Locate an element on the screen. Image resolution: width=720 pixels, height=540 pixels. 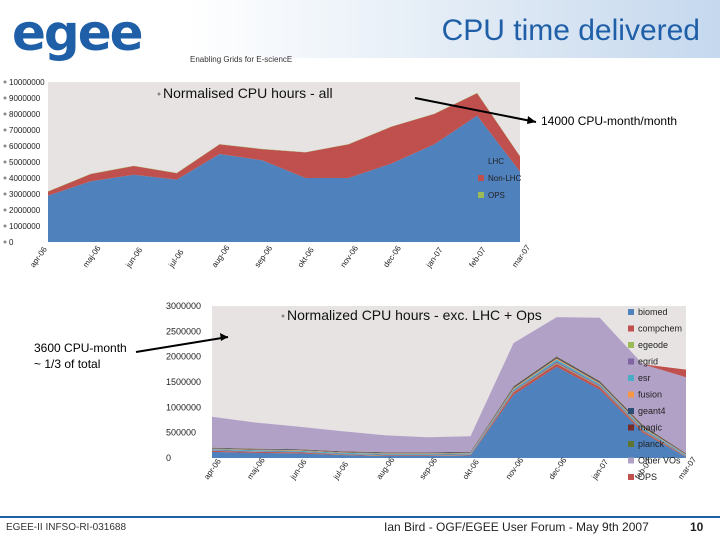
legend-label: magic is located at coordinates (650, 428).